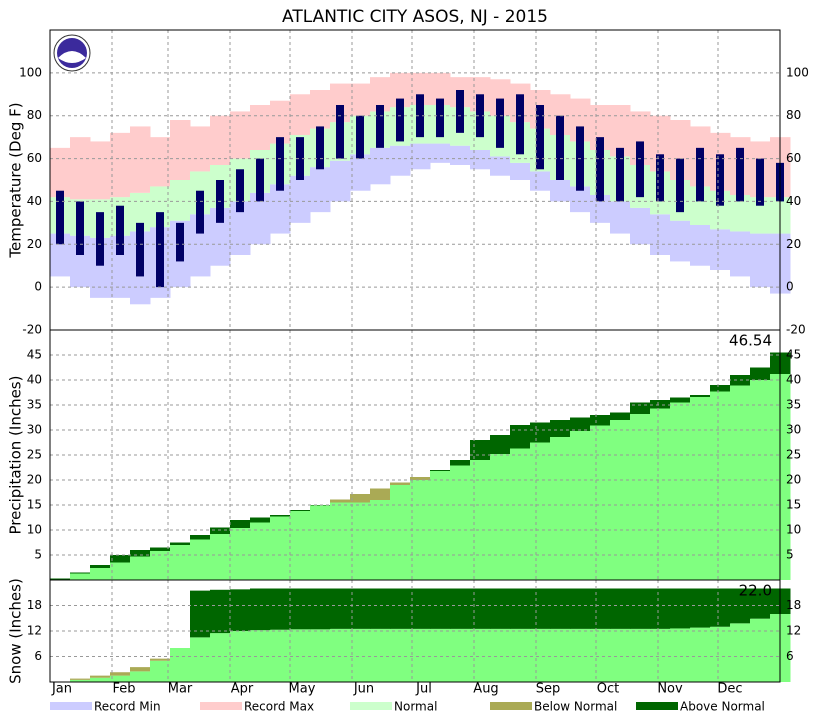 The width and height of the screenshot is (830, 724). Describe the element at coordinates (32, 330) in the screenshot. I see `y-tick-label: -20` at that location.